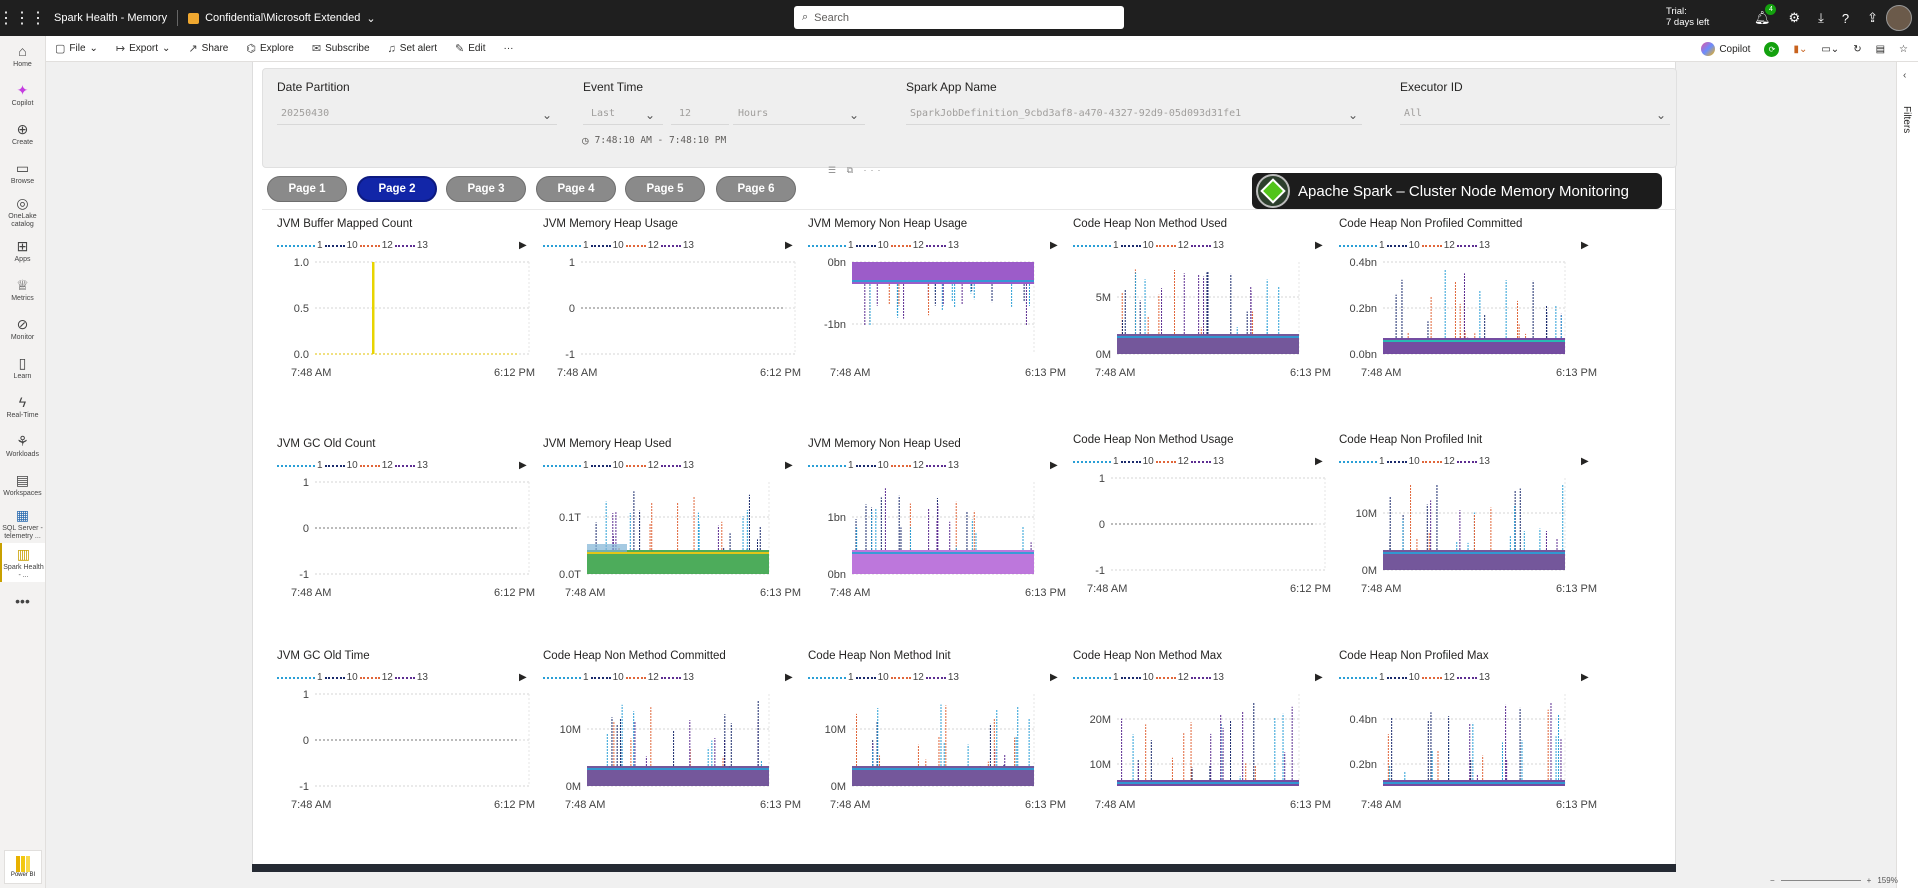 The width and height of the screenshot is (1918, 888). I want to click on page-button-2: Page 2, so click(397, 189).